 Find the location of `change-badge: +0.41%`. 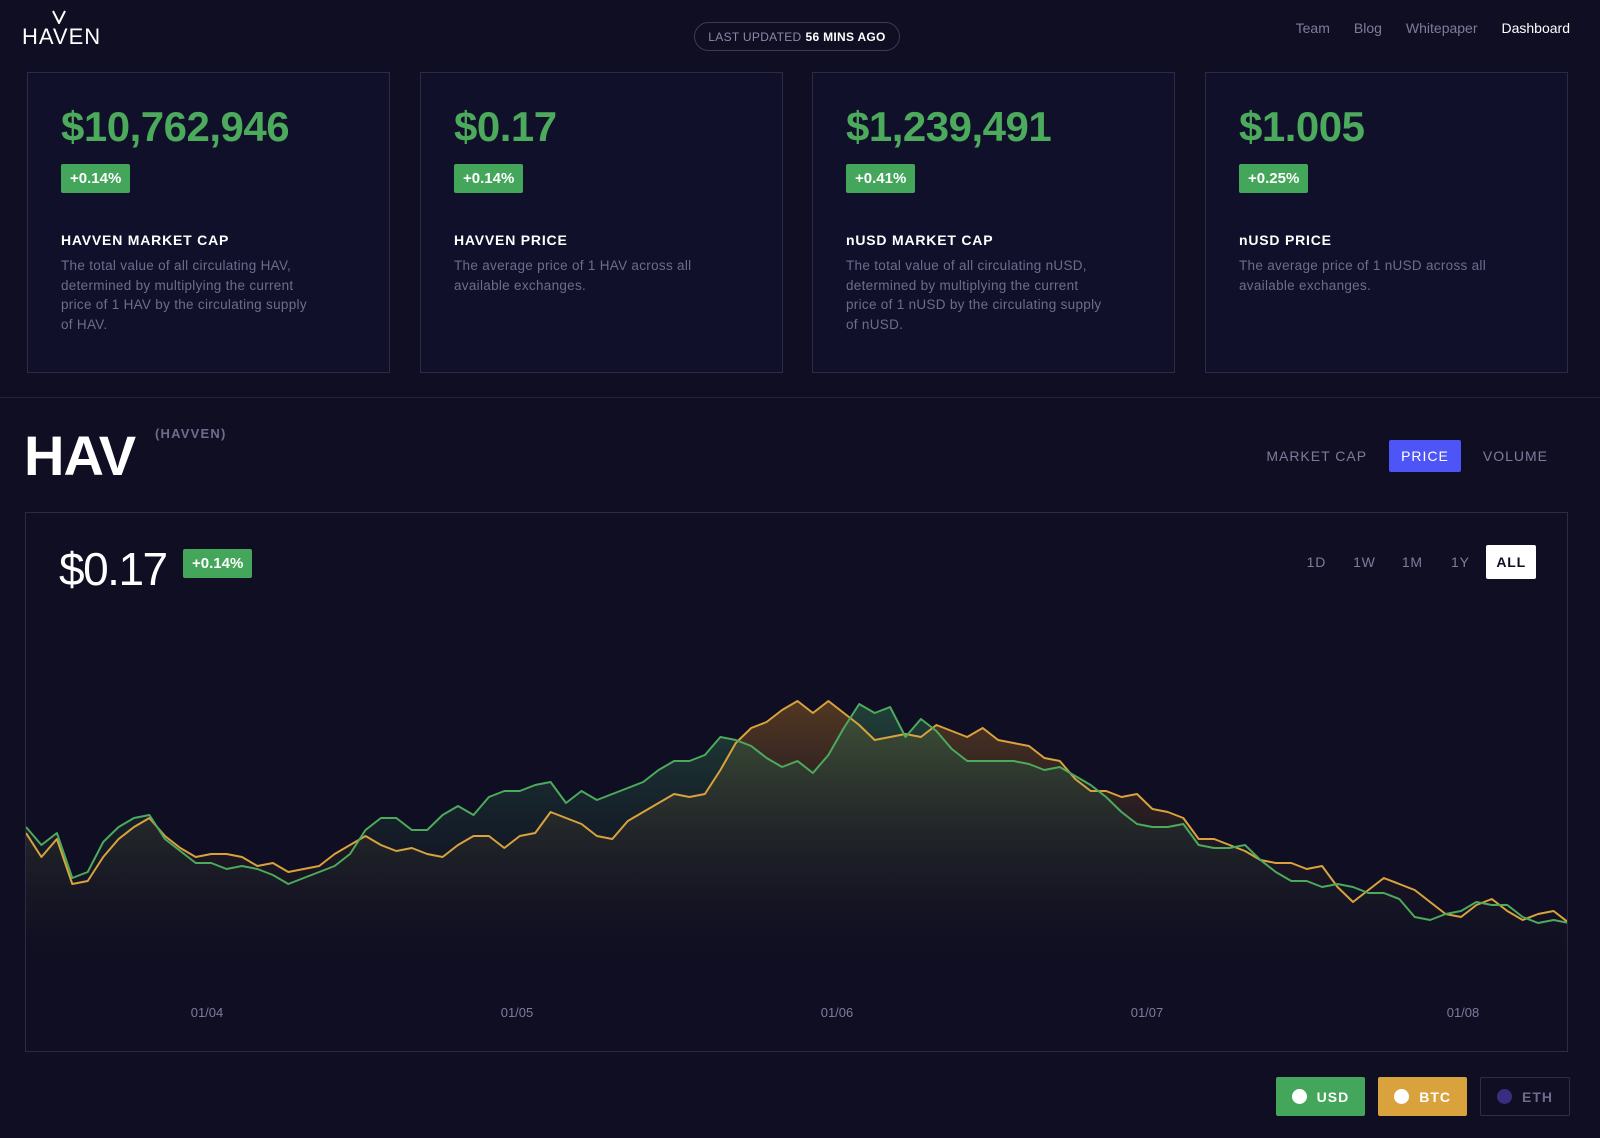

change-badge: +0.41% is located at coordinates (881, 178).